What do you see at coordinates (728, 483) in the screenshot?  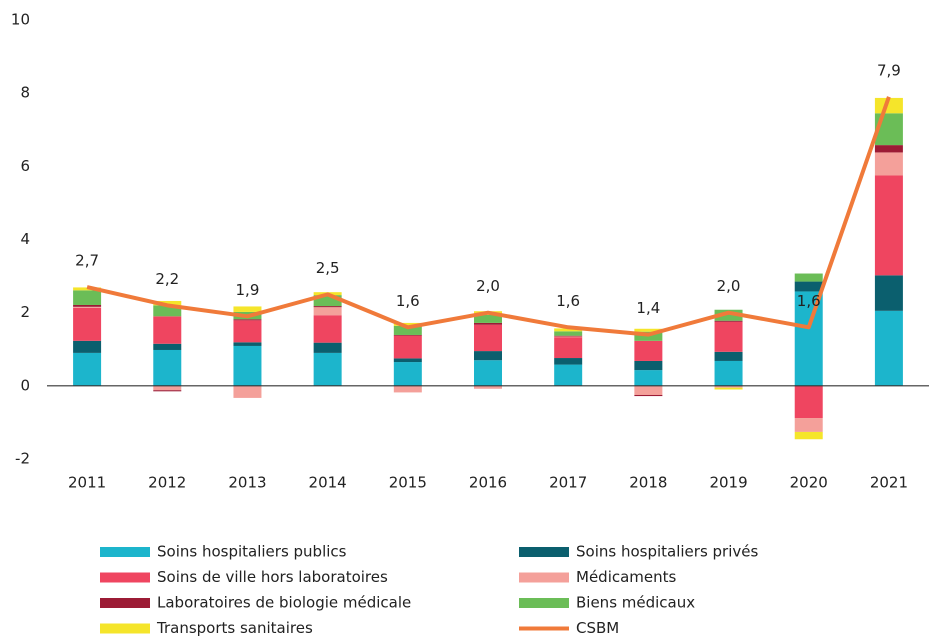 I see `x-tick-label: 2019` at bounding box center [728, 483].